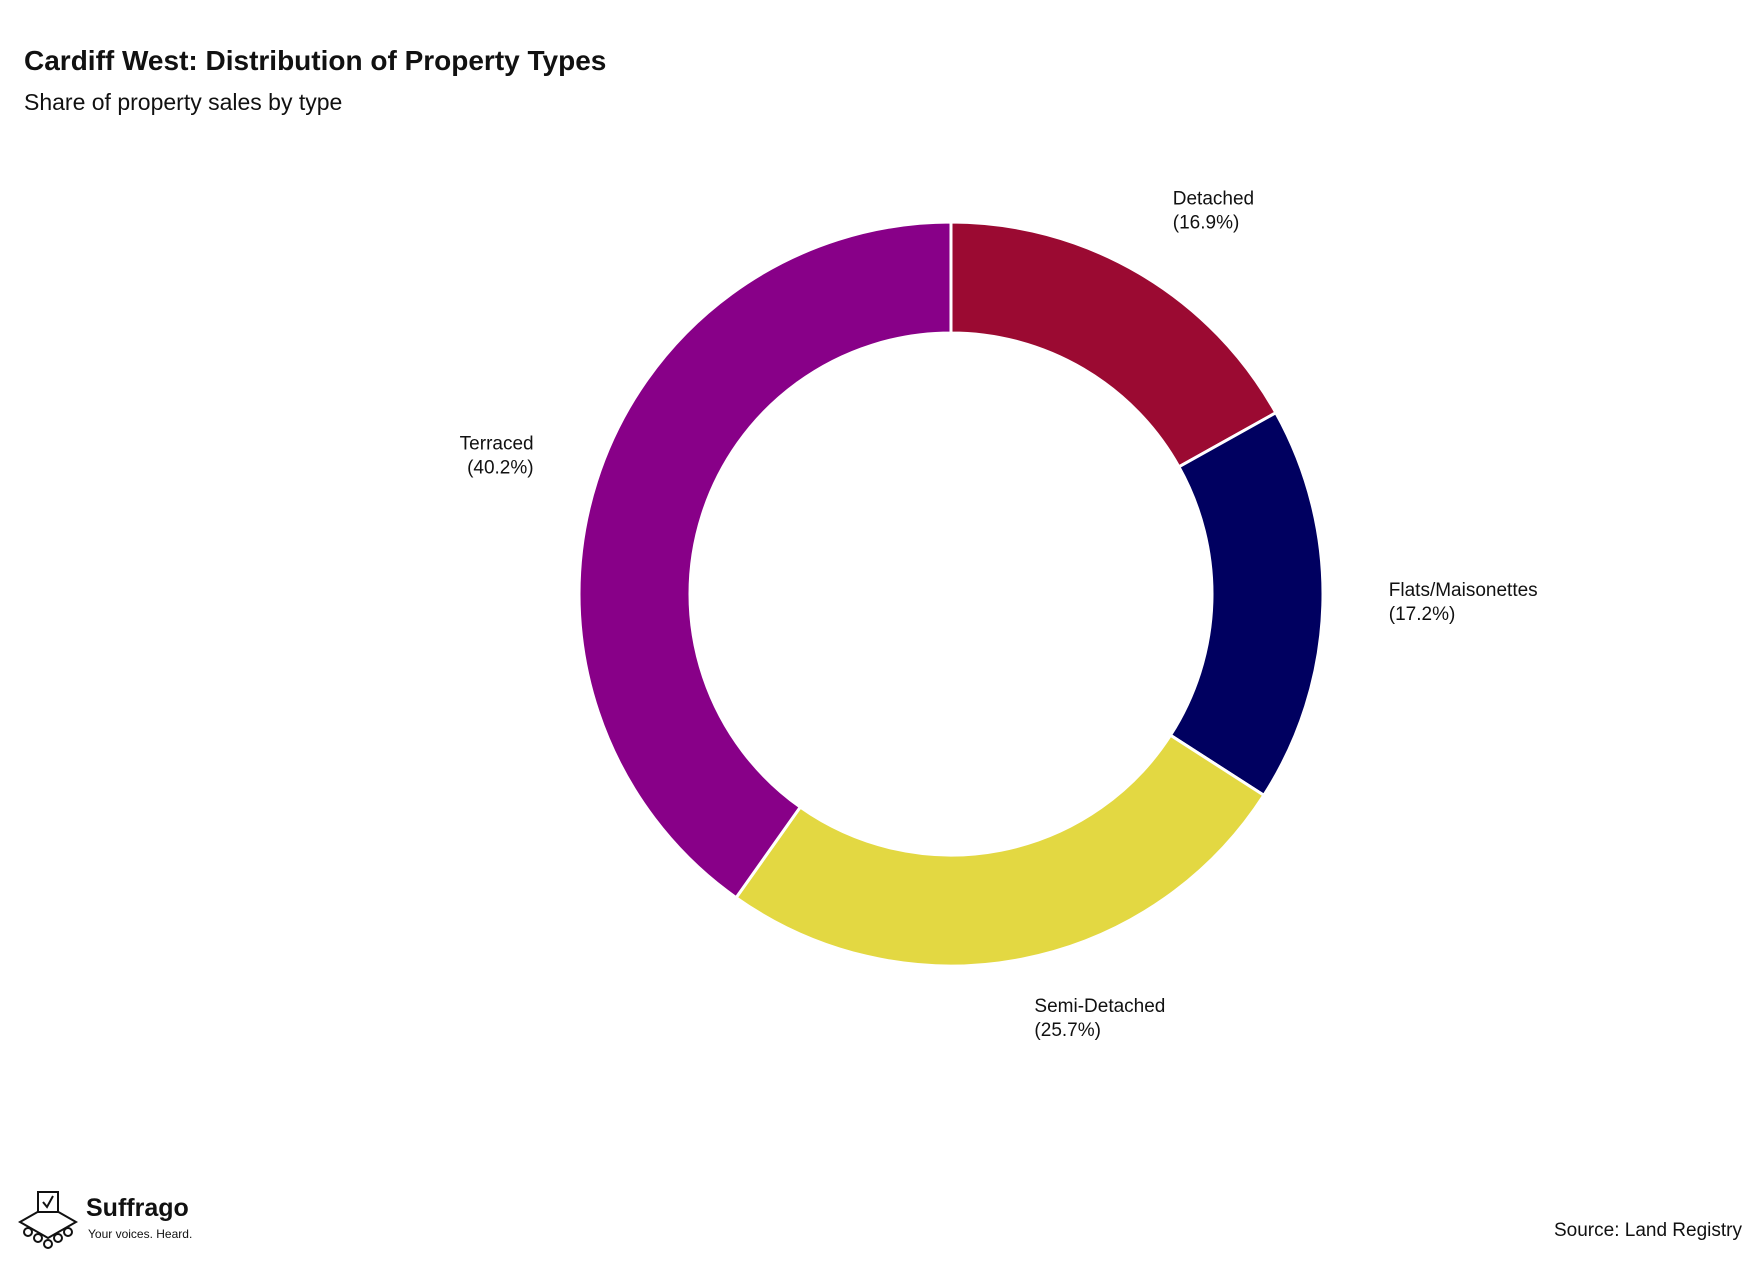  I want to click on logo-icon, so click(48, 1220).